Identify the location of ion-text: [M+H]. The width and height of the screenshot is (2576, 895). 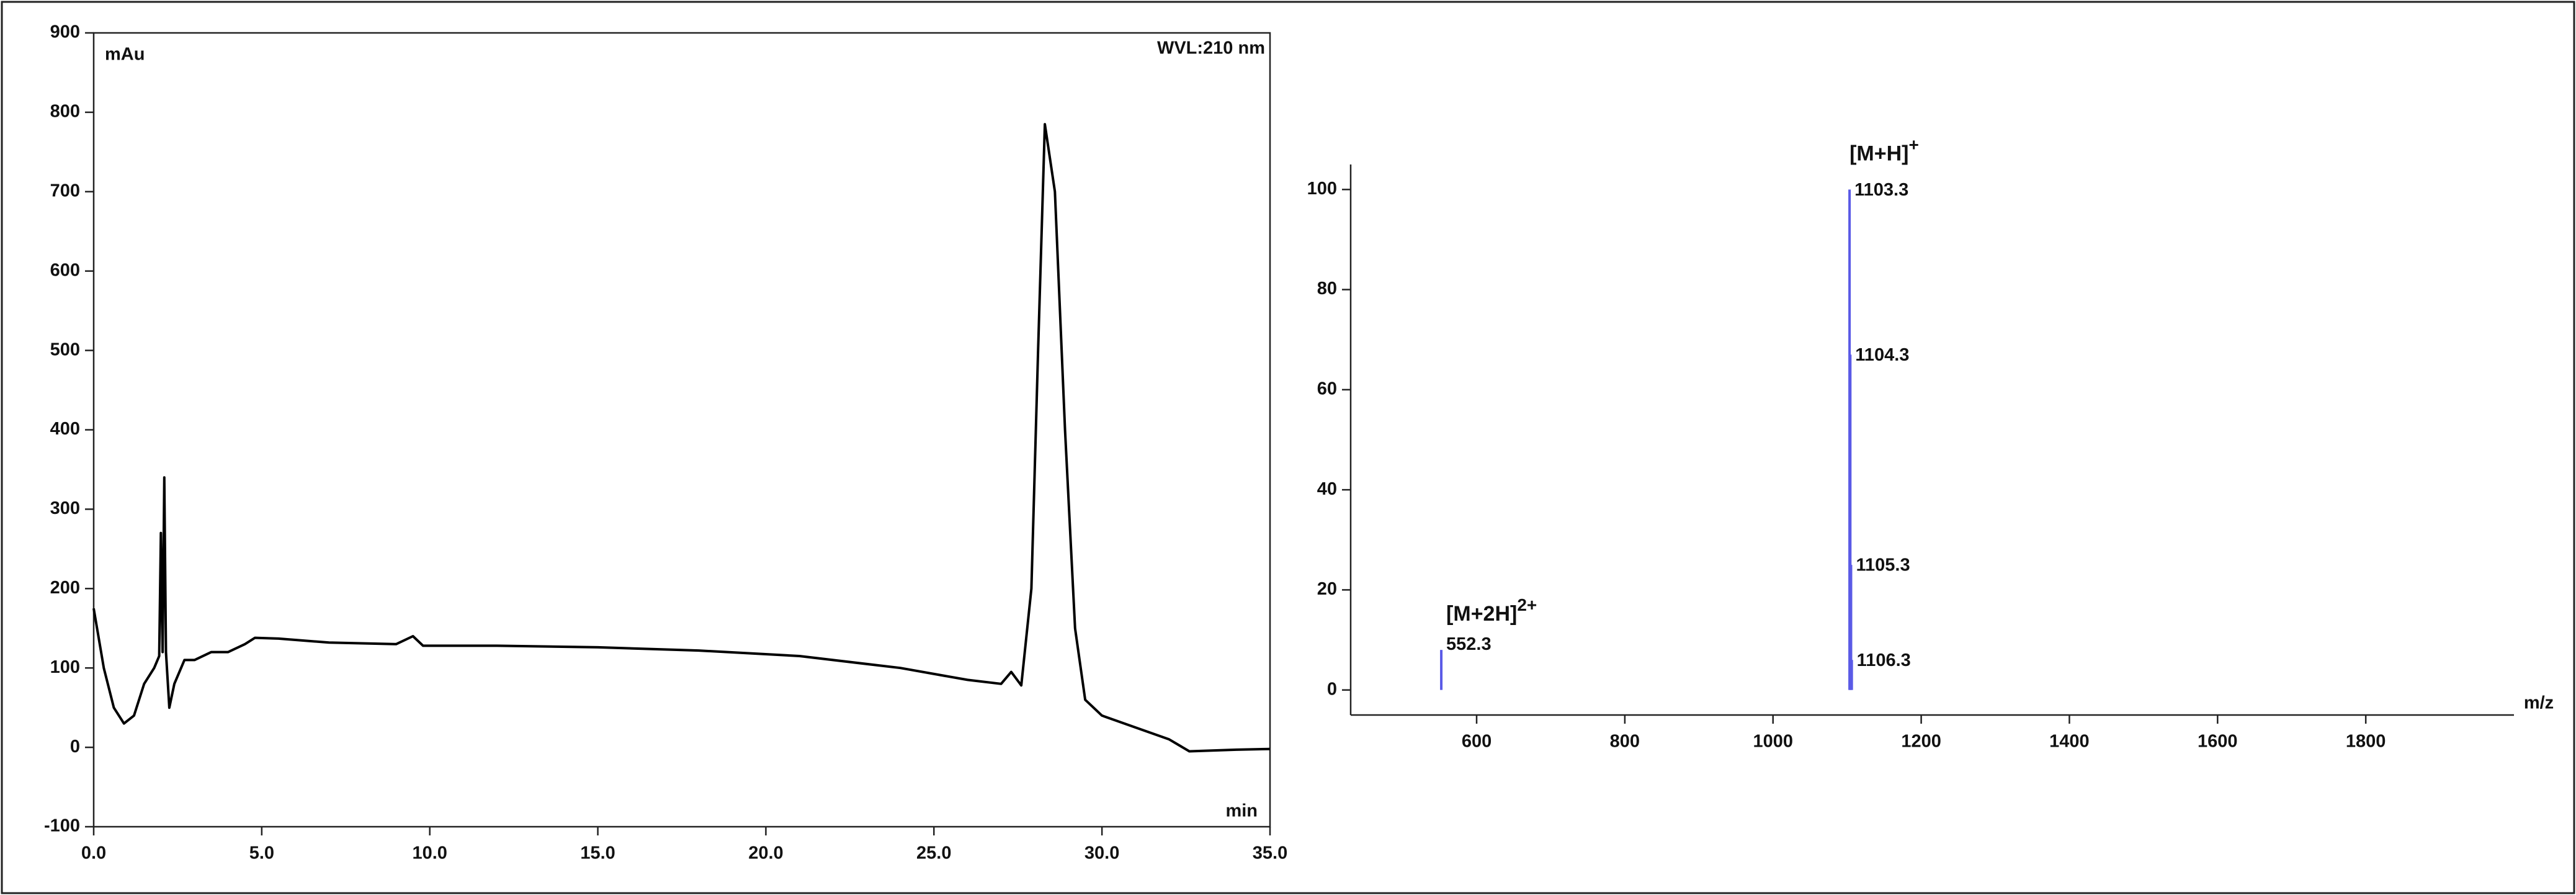
(1878, 153).